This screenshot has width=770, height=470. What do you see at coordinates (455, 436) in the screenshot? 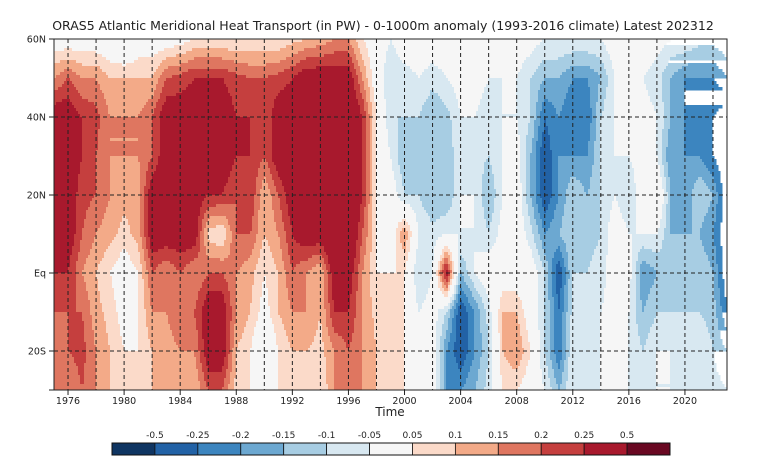
I see `colorbar-label: 0.1` at bounding box center [455, 436].